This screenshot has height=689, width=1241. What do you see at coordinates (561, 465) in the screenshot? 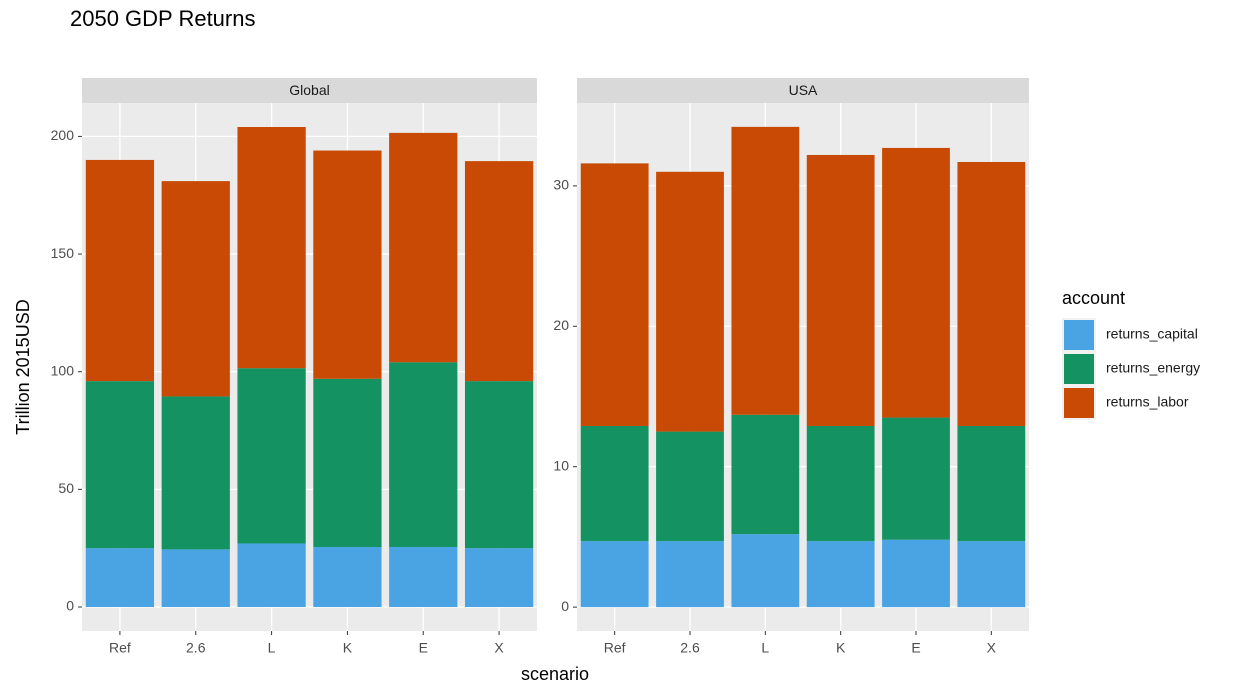
I see `y-tick-label: 10` at bounding box center [561, 465].